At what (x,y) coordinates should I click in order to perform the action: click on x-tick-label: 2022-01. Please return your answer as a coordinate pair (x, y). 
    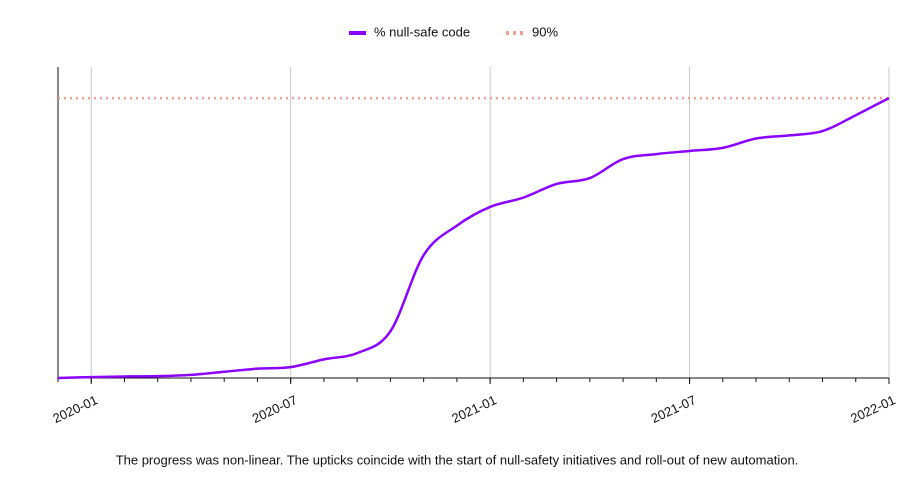
    Looking at the image, I should click on (873, 409).